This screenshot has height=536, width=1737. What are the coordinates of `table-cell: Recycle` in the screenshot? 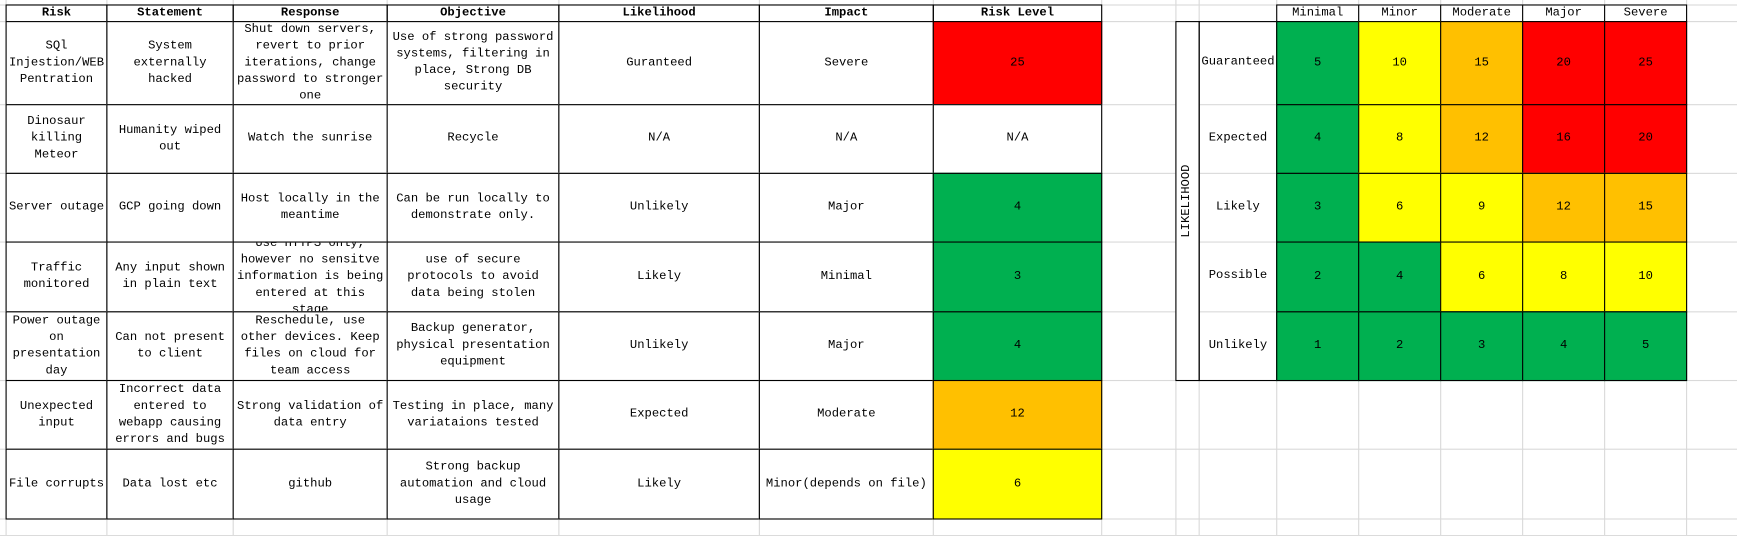 It's located at (473, 139).